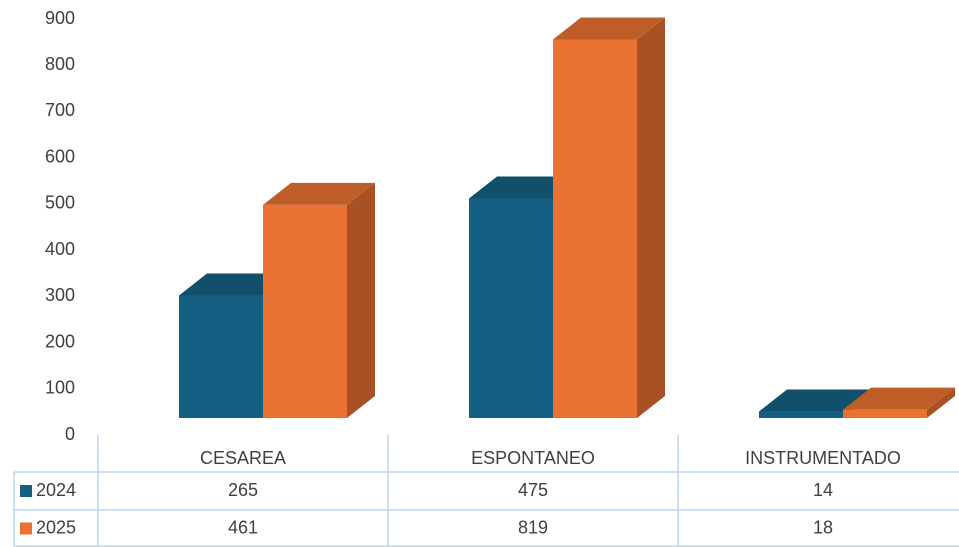 This screenshot has width=959, height=547. I want to click on y-tick-label: 600, so click(60, 156).